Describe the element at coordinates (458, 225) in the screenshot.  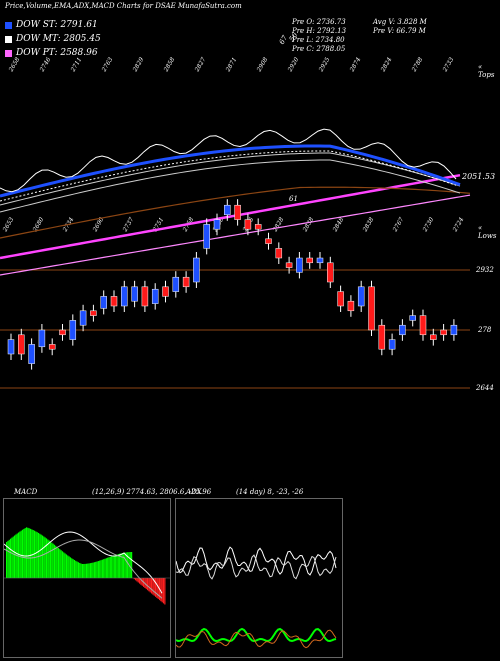
I see `low-value-label: 2724` at that location.